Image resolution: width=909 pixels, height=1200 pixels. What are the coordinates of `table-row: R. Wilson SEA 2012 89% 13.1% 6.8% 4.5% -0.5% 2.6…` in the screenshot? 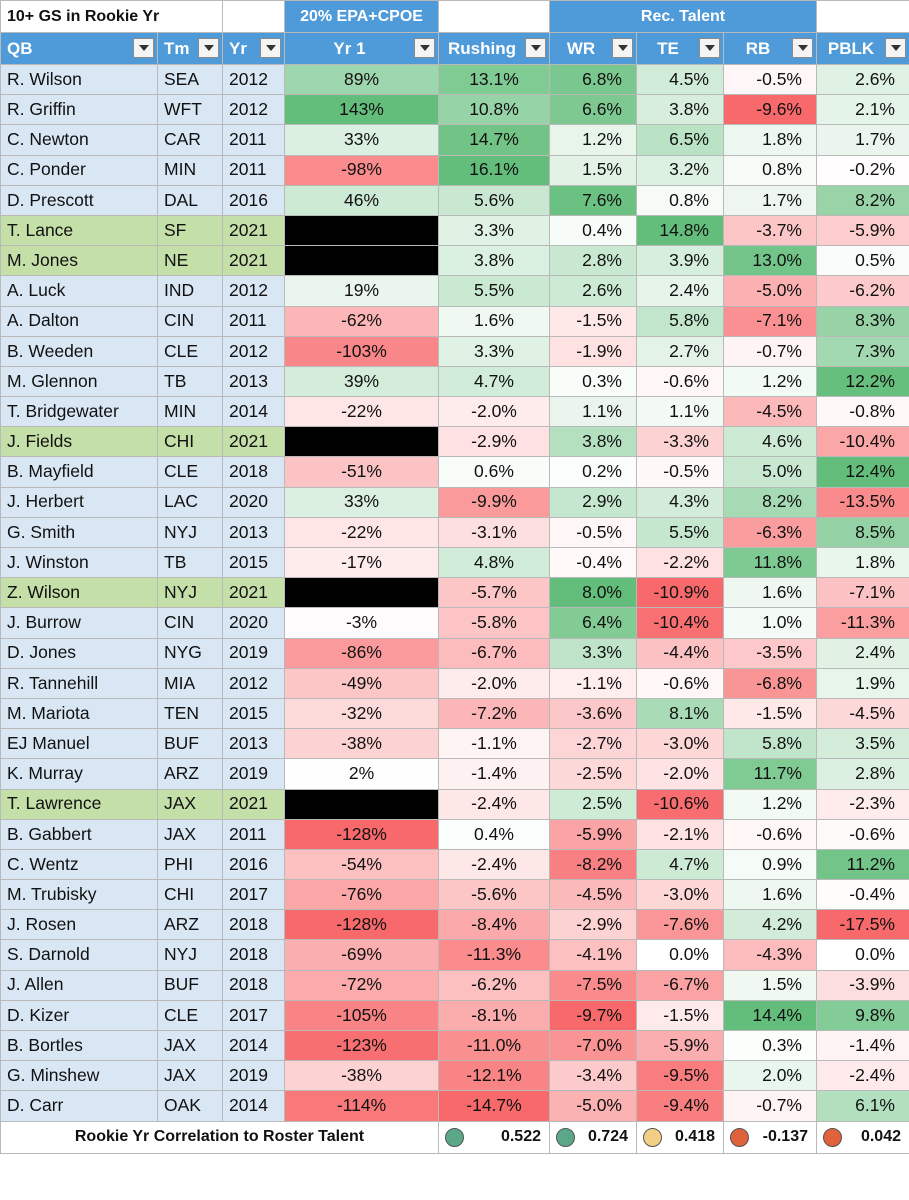 It's located at (454, 79).